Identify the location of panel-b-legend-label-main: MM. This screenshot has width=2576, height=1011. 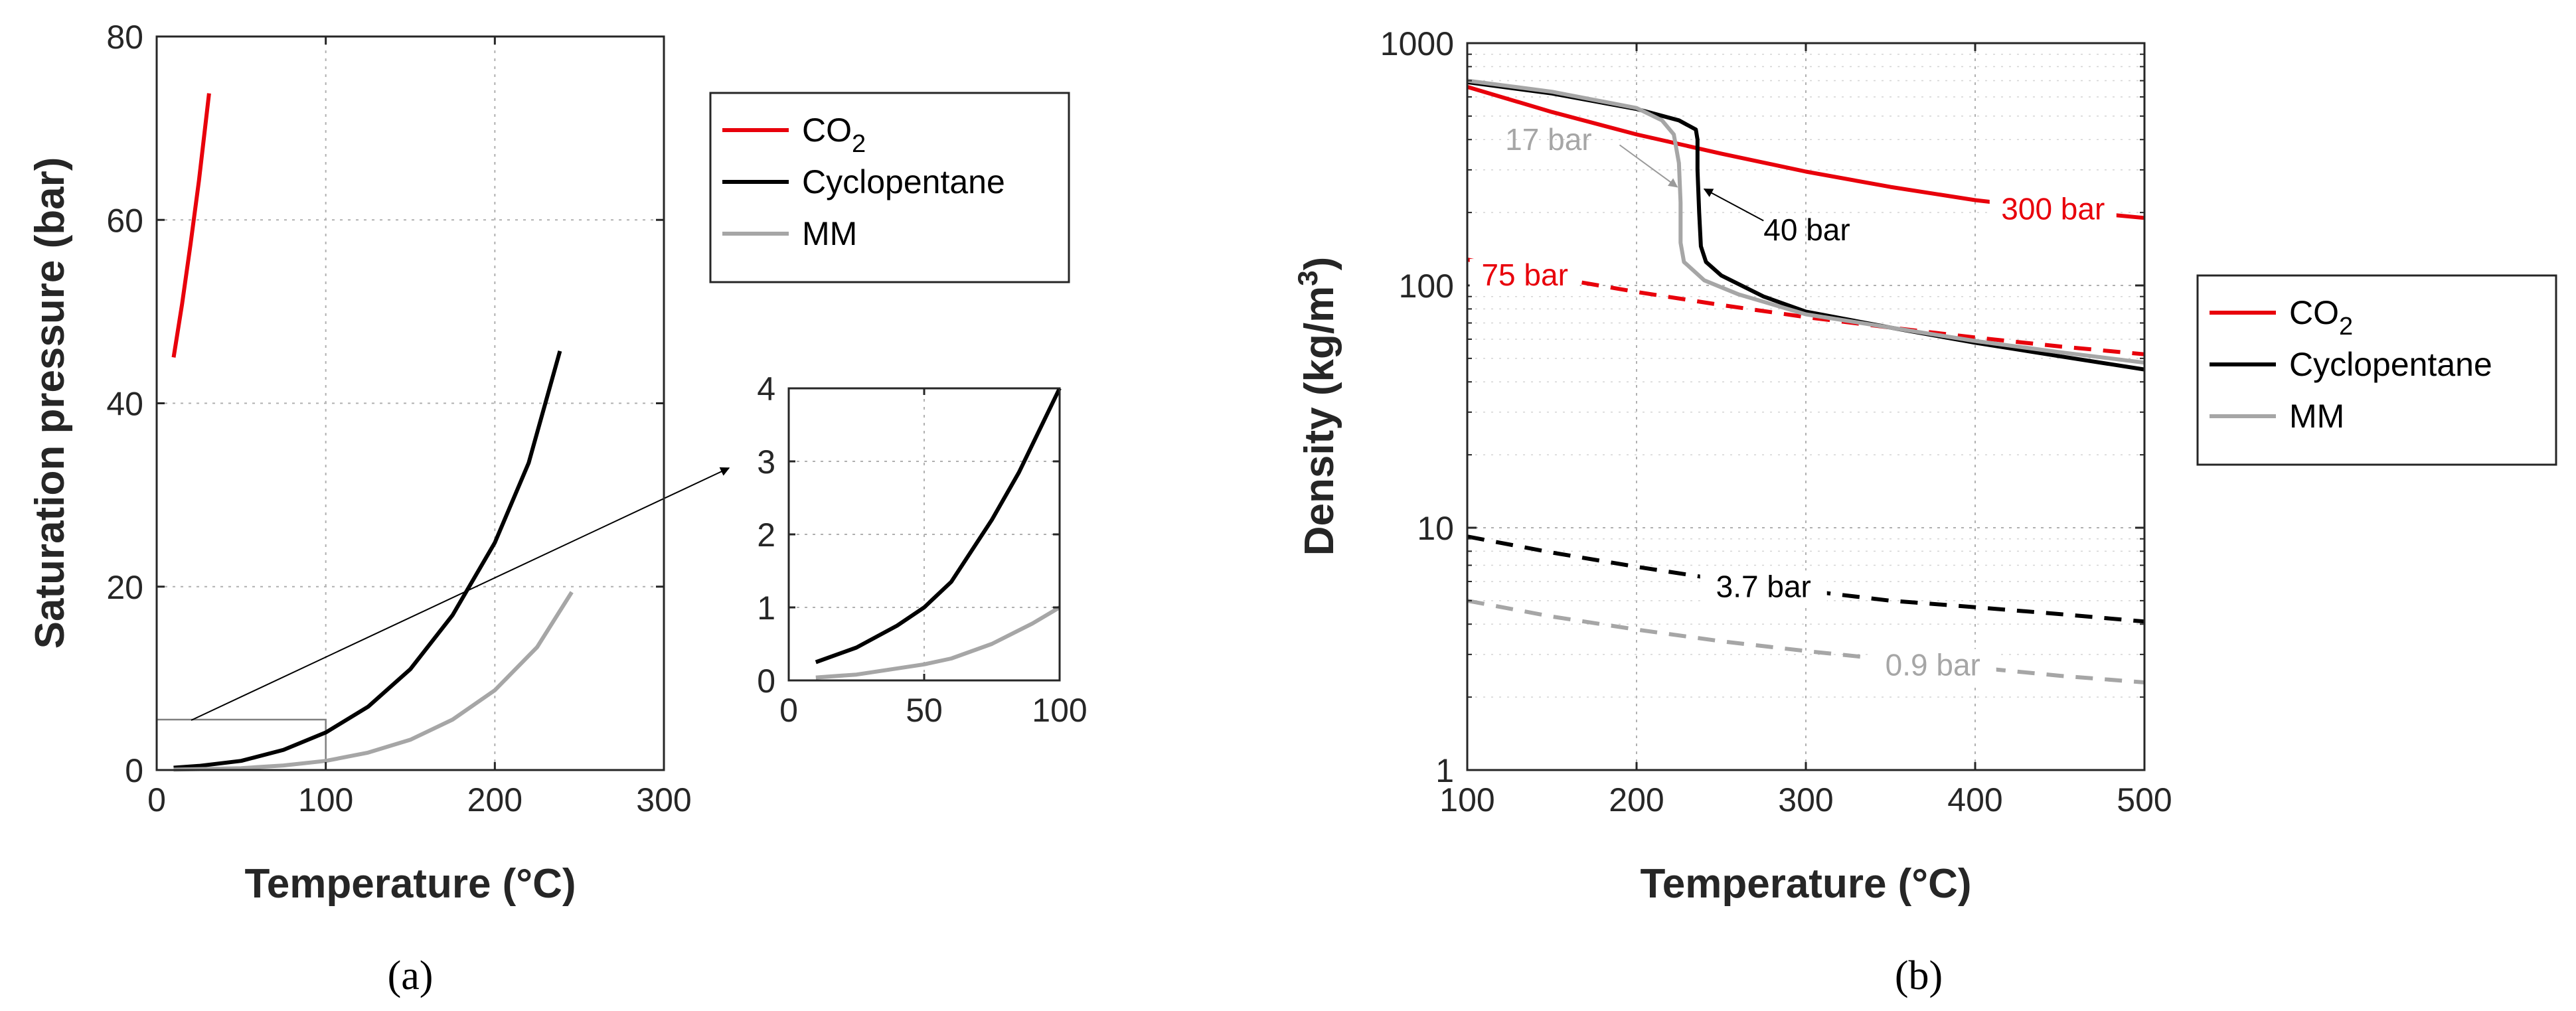
(2316, 416).